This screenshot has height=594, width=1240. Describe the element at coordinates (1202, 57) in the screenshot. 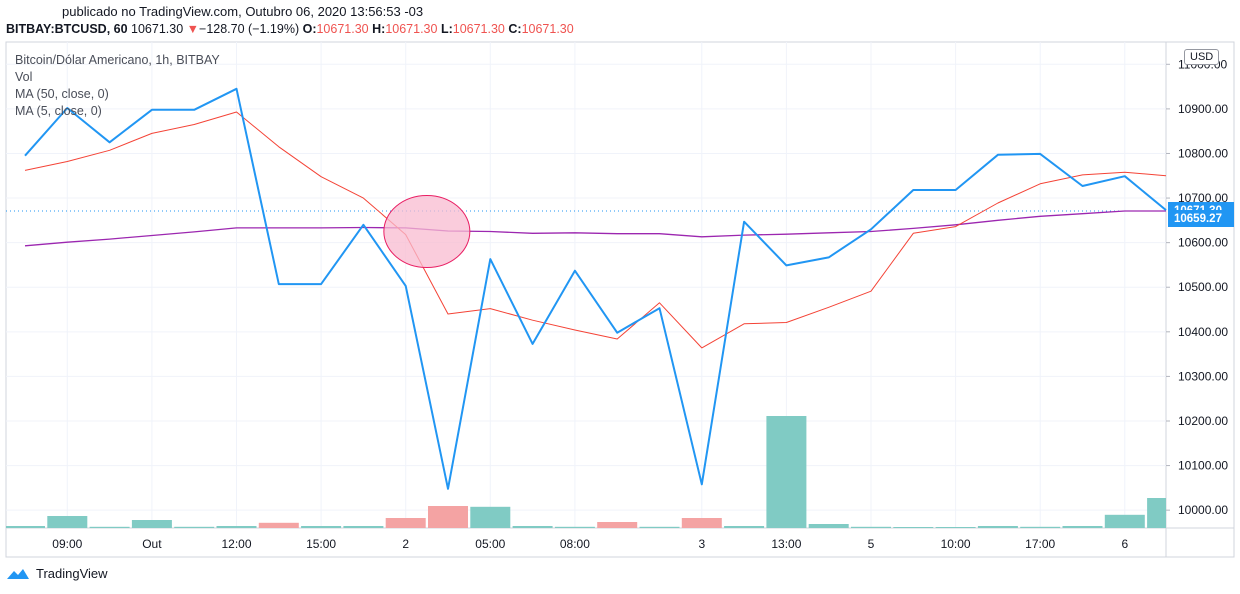

I see `currency-unit-button: USD` at that location.